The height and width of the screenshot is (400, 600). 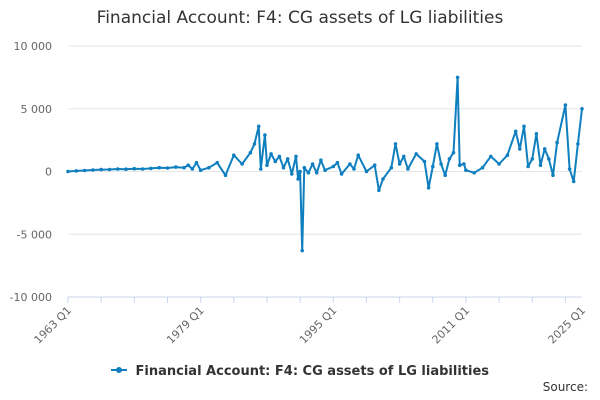 What do you see at coordinates (318, 325) in the screenshot?
I see `x-tick-label: 1995 Q1` at bounding box center [318, 325].